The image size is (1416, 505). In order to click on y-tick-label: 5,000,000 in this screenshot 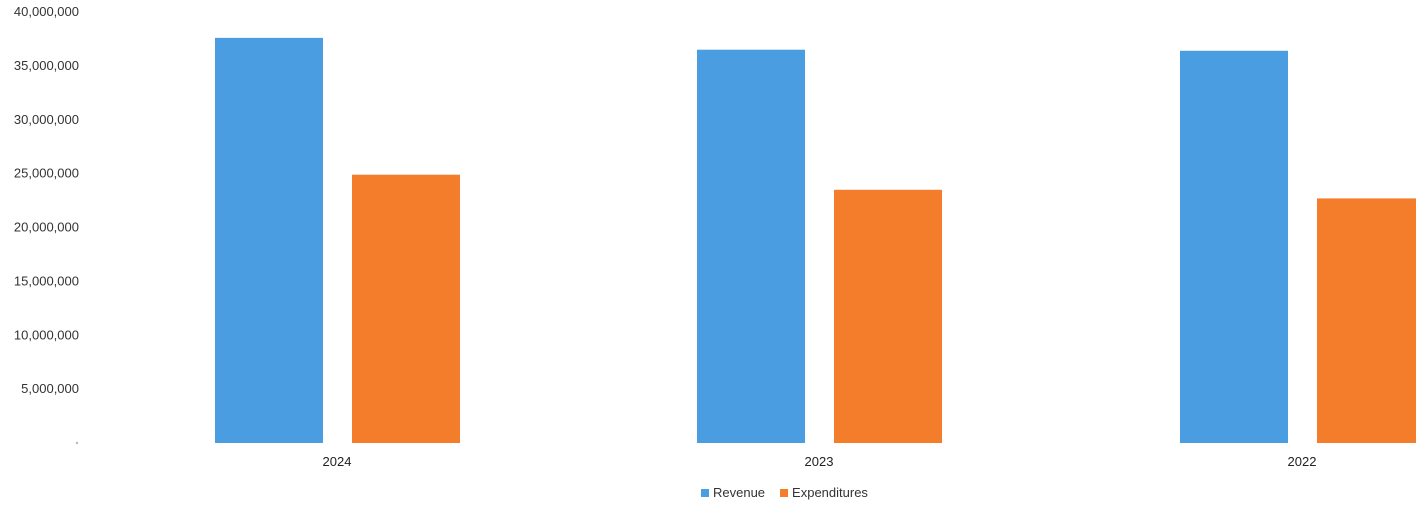, I will do `click(50, 388)`.